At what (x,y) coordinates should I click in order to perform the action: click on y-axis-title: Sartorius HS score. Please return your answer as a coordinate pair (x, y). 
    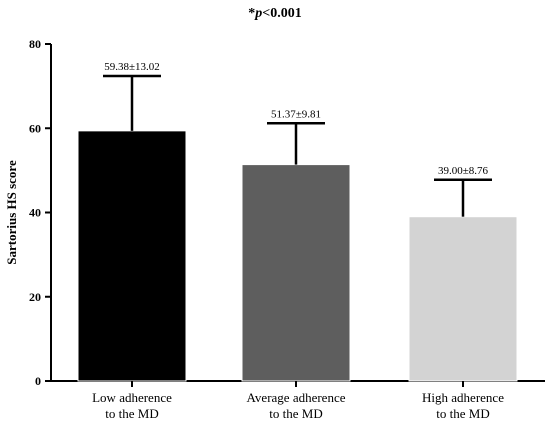
    Looking at the image, I should click on (11, 212).